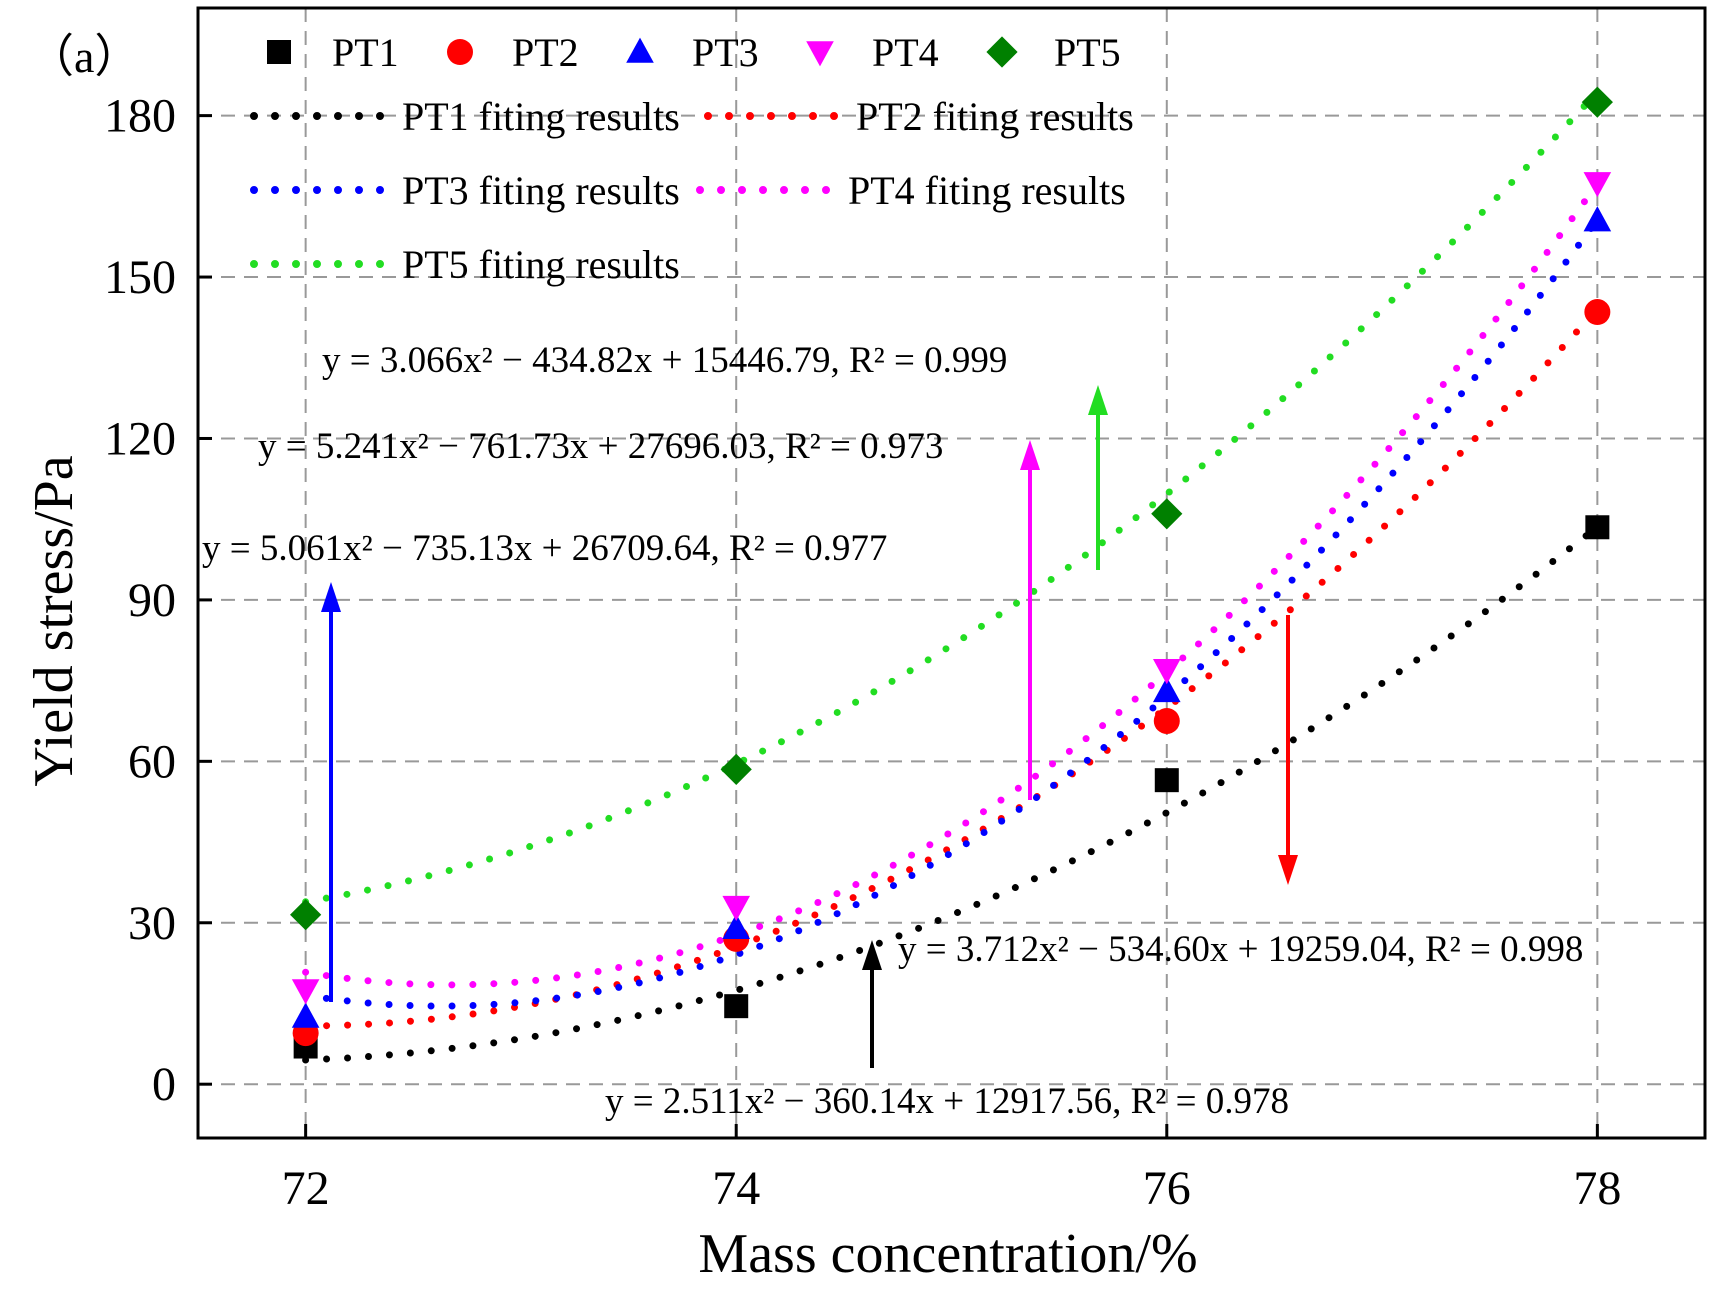 This screenshot has height=1304, width=1717. I want to click on legend-marker-pt5, so click(1002, 52).